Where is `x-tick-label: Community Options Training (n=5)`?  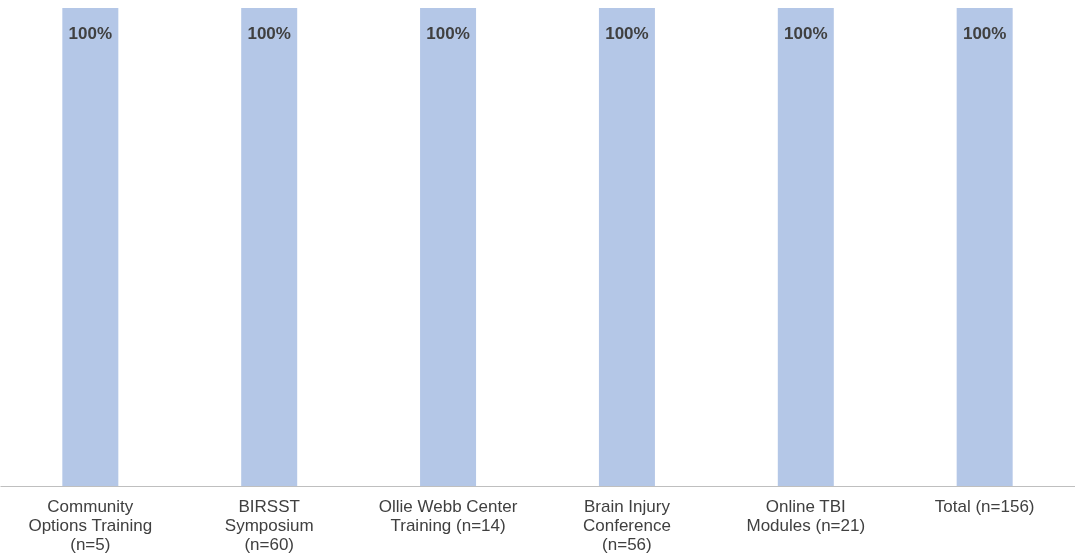
x-tick-label: Community Options Training (n=5) is located at coordinates (90, 525).